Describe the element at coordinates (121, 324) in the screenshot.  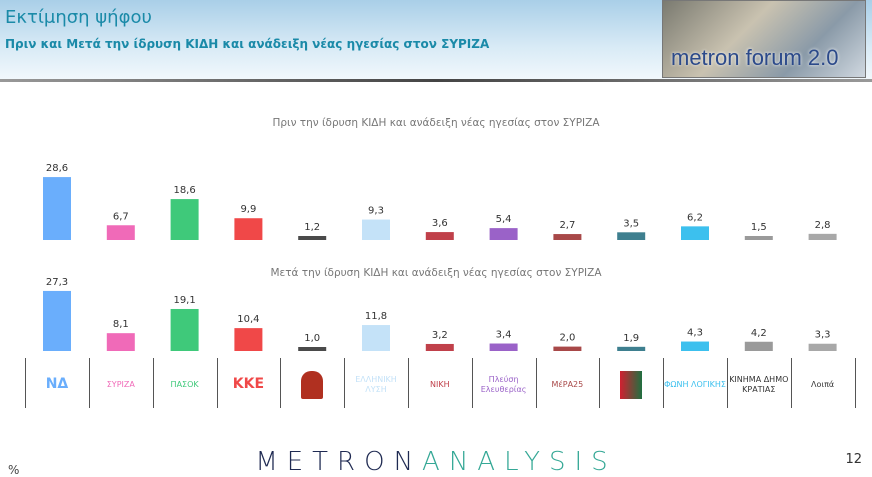
I see `data-label: 8,1` at that location.